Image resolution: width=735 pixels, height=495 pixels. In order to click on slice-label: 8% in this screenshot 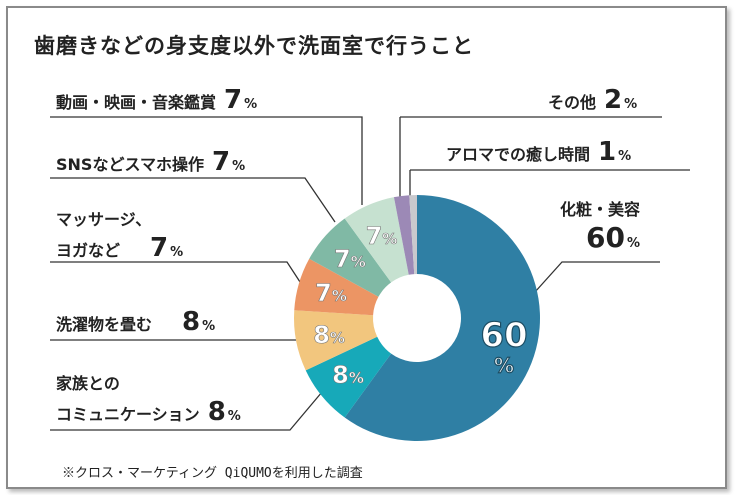, I will do `click(348, 375)`.